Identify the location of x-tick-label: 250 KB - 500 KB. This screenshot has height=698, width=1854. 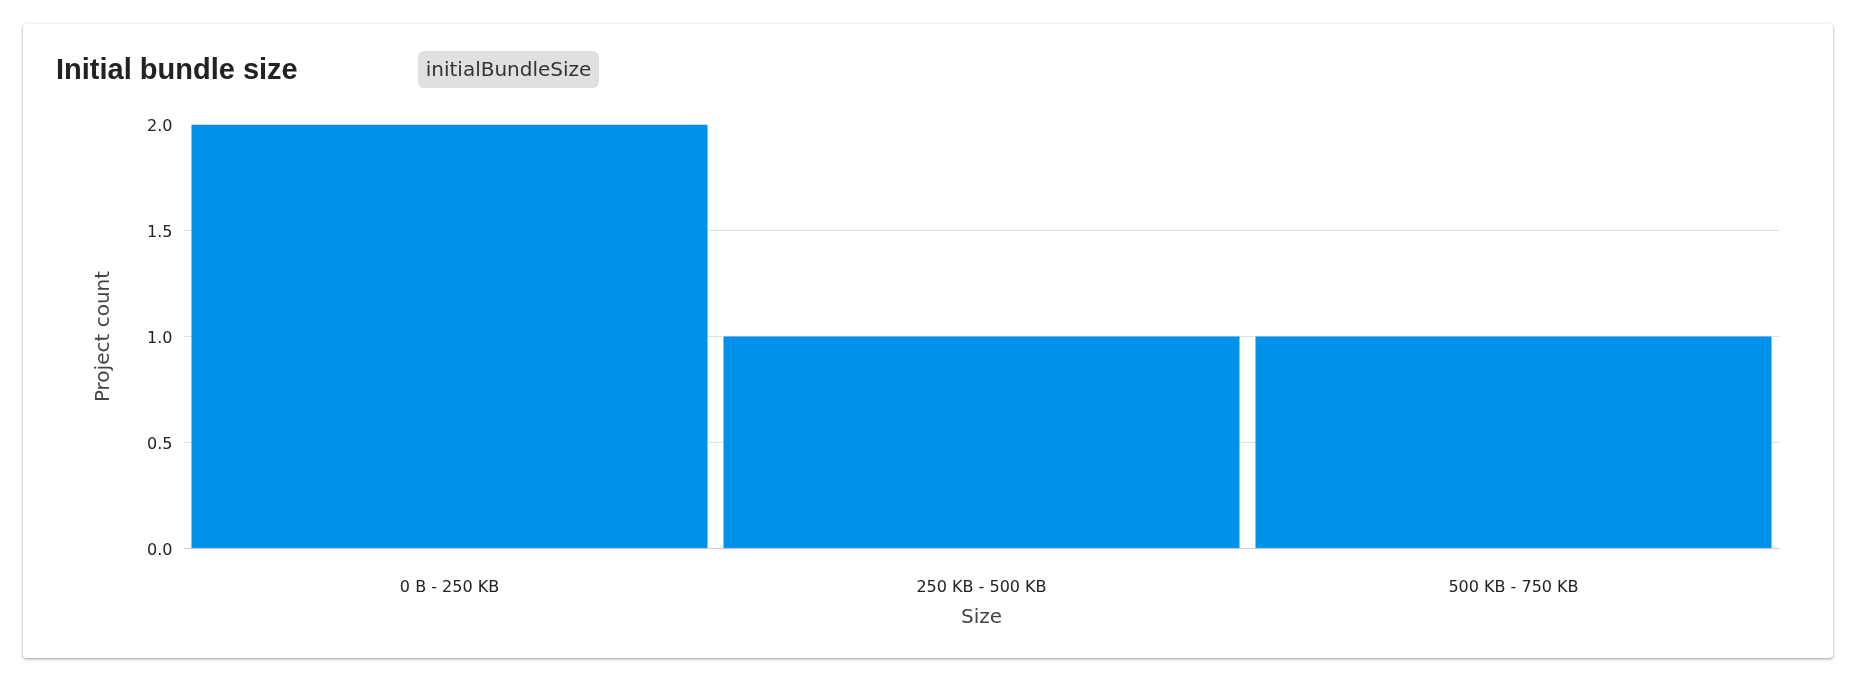
(981, 586).